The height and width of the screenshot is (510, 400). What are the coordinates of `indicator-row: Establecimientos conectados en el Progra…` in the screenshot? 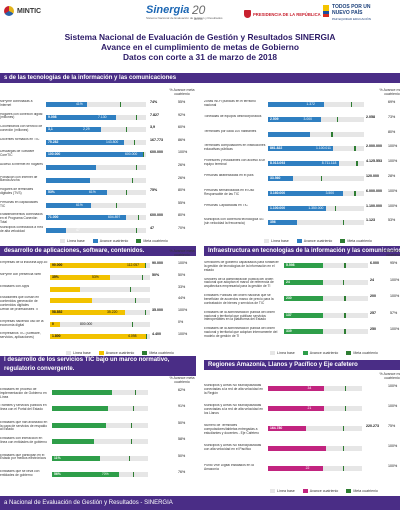 It's located at (98, 218).